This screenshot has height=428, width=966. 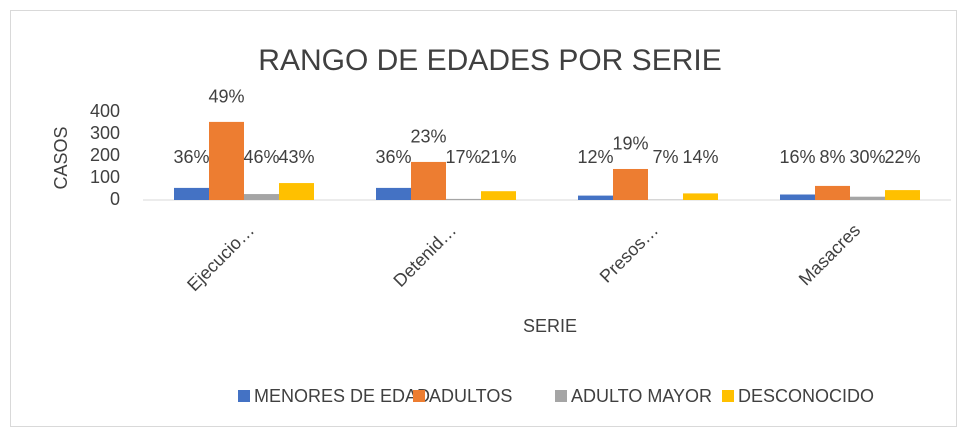 I want to click on data-label: 23%, so click(x=428, y=137).